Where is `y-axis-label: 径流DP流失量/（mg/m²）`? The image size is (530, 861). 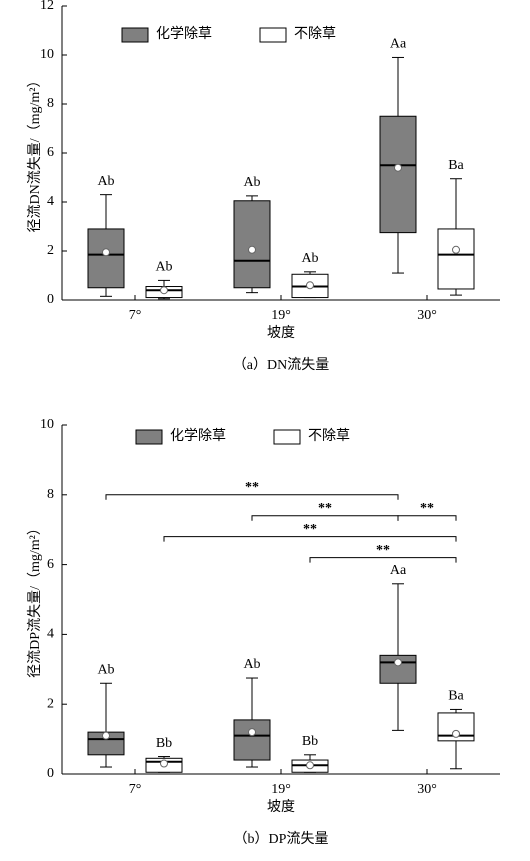 y-axis-label: 径流DP流失量/（mg/m²） is located at coordinates (35, 599).